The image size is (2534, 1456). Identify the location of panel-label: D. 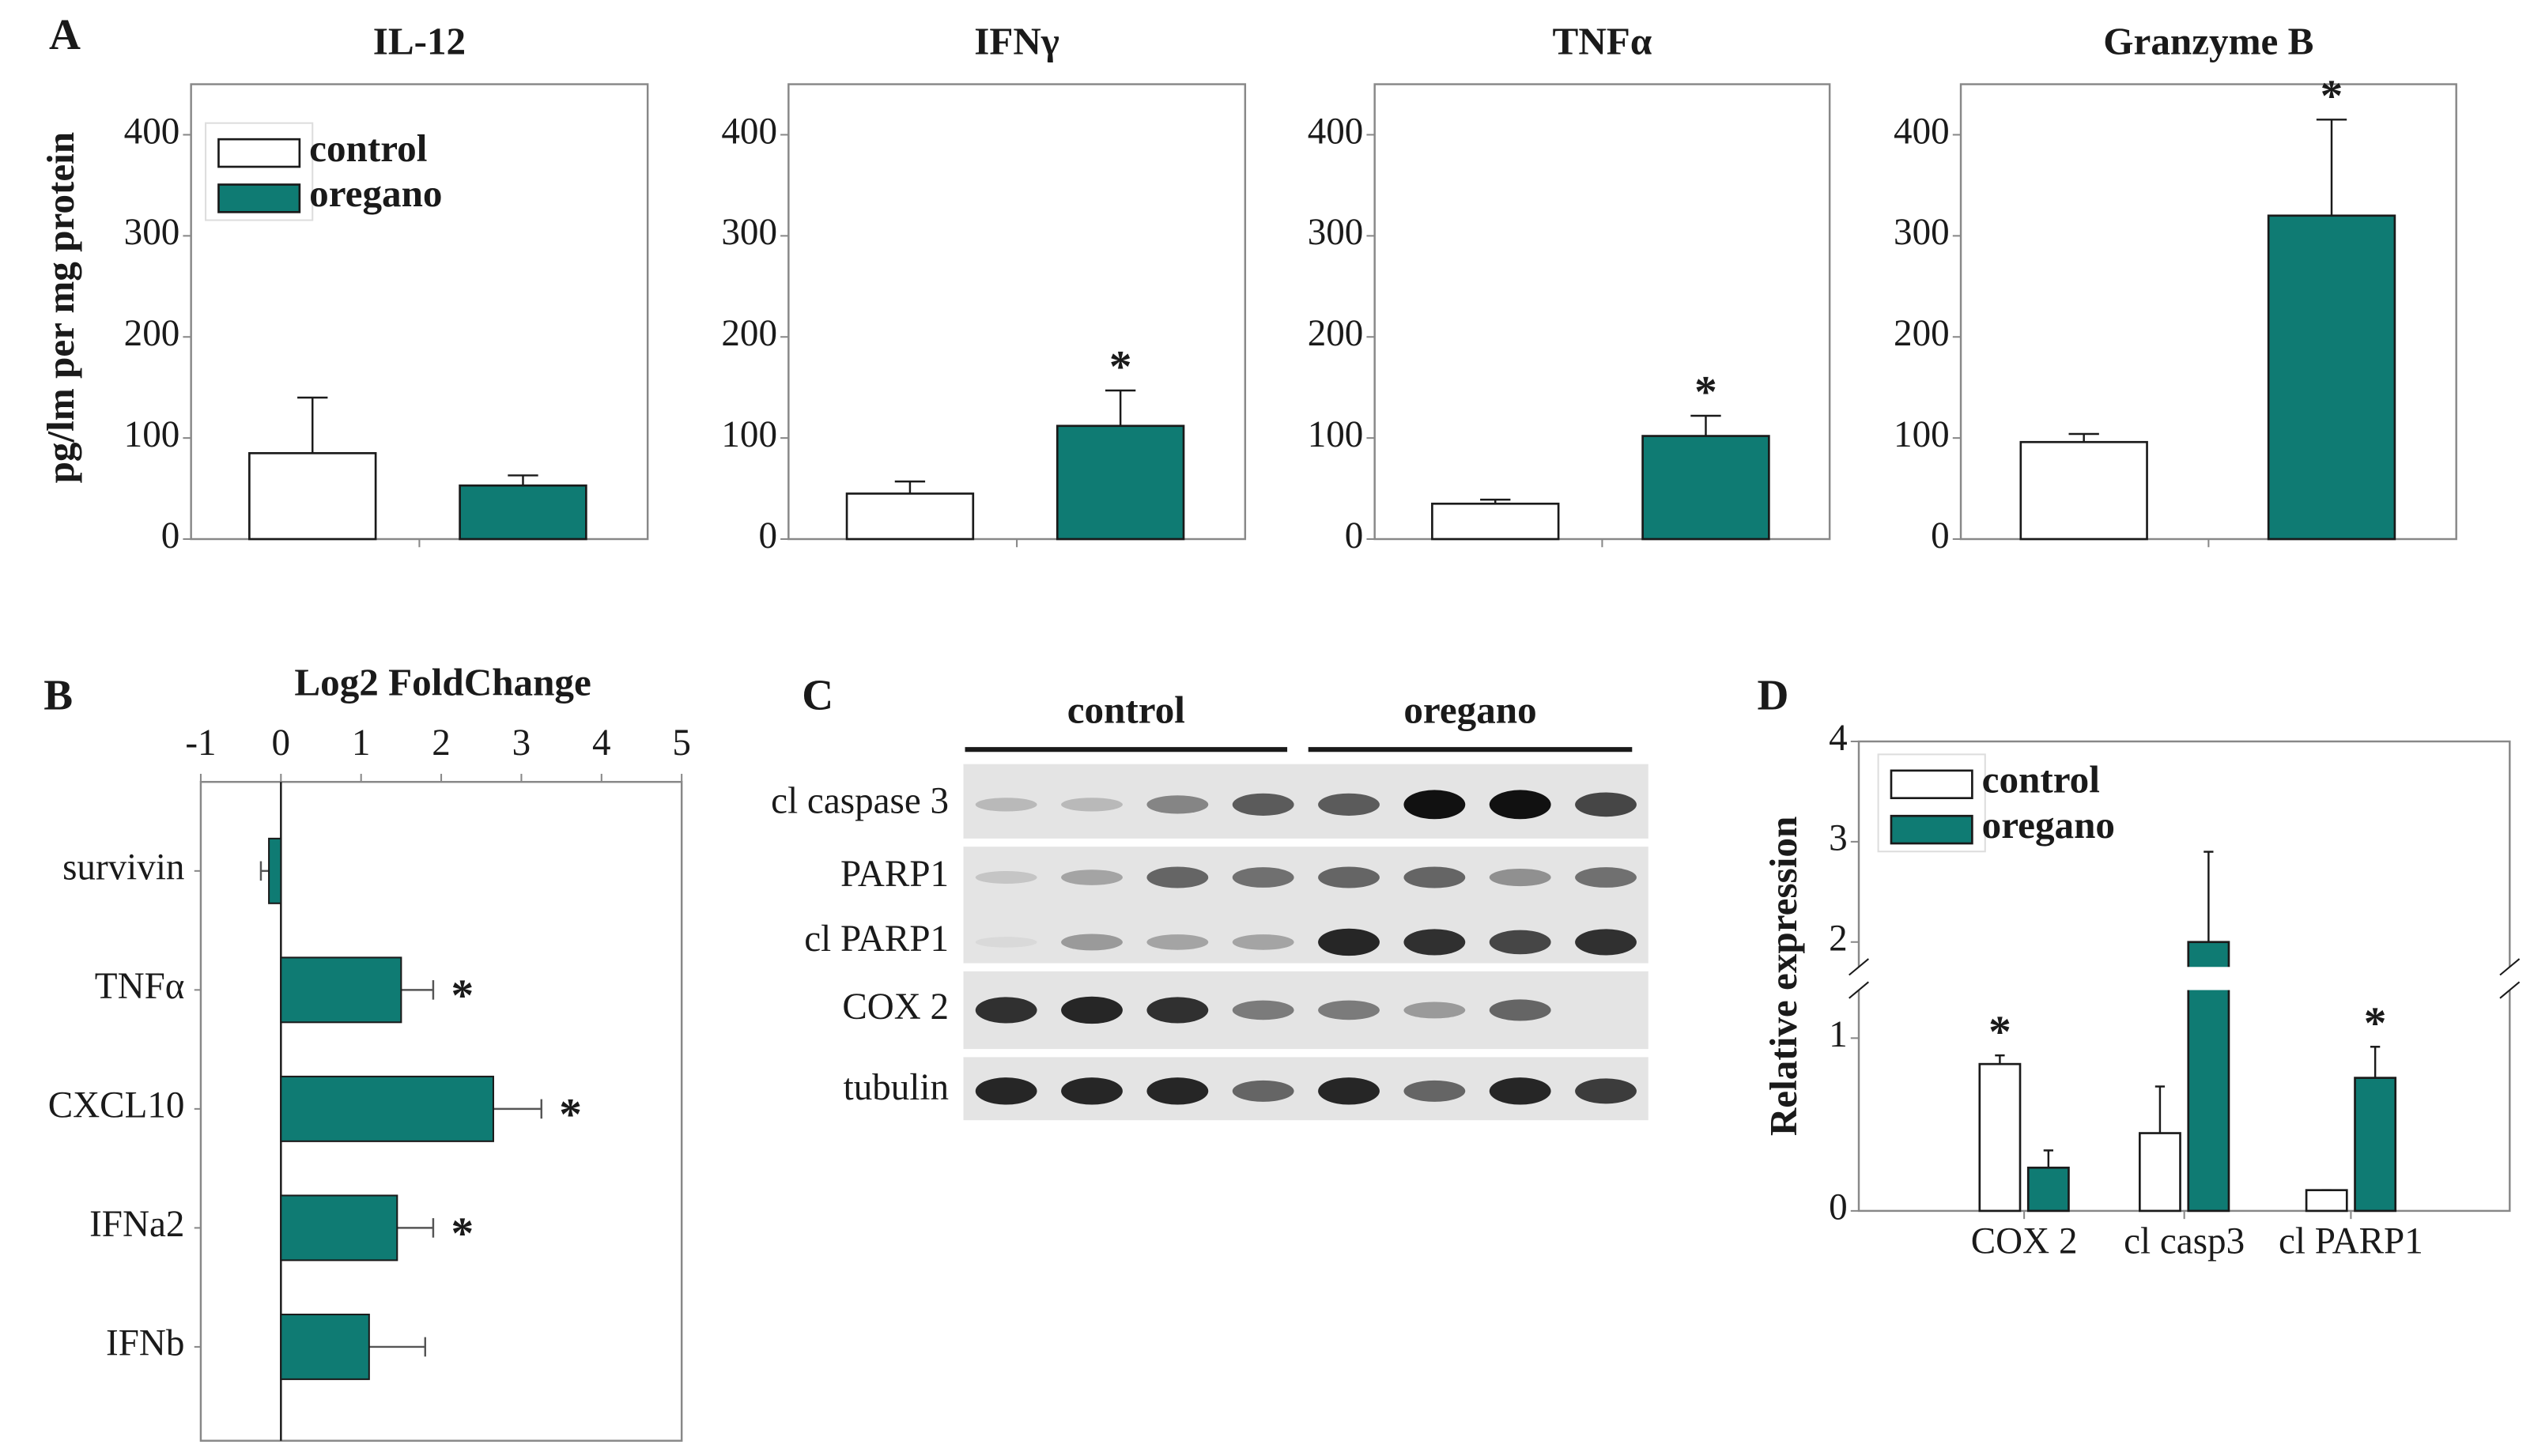
(1773, 694).